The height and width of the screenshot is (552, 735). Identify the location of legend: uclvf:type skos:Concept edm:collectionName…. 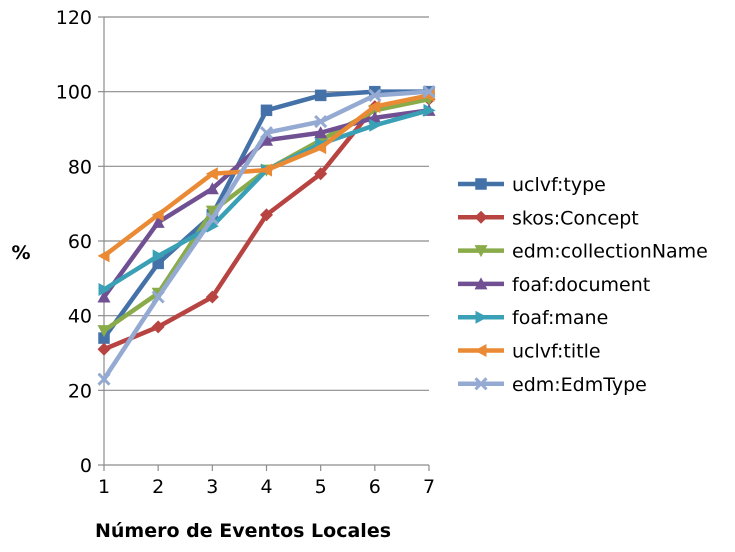
(583, 285).